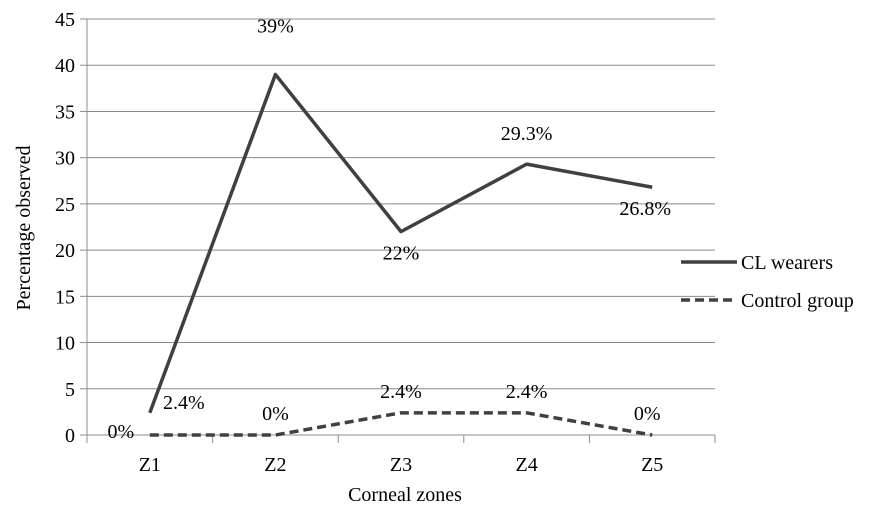 The width and height of the screenshot is (889, 511). I want to click on x-tick-label: Z1, so click(150, 465).